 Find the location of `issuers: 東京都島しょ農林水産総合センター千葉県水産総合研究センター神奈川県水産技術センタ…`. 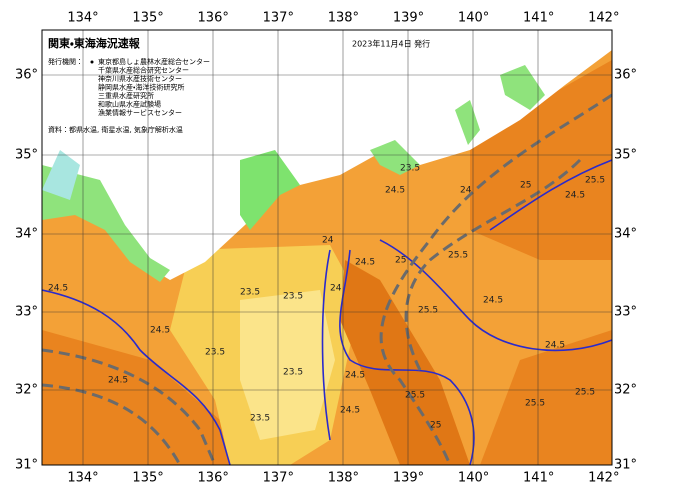

issuers: 東京都島しょ農林水産総合センター千葉県水産総合研究センター神奈川県水産技術センタ… is located at coordinates (150, 87).